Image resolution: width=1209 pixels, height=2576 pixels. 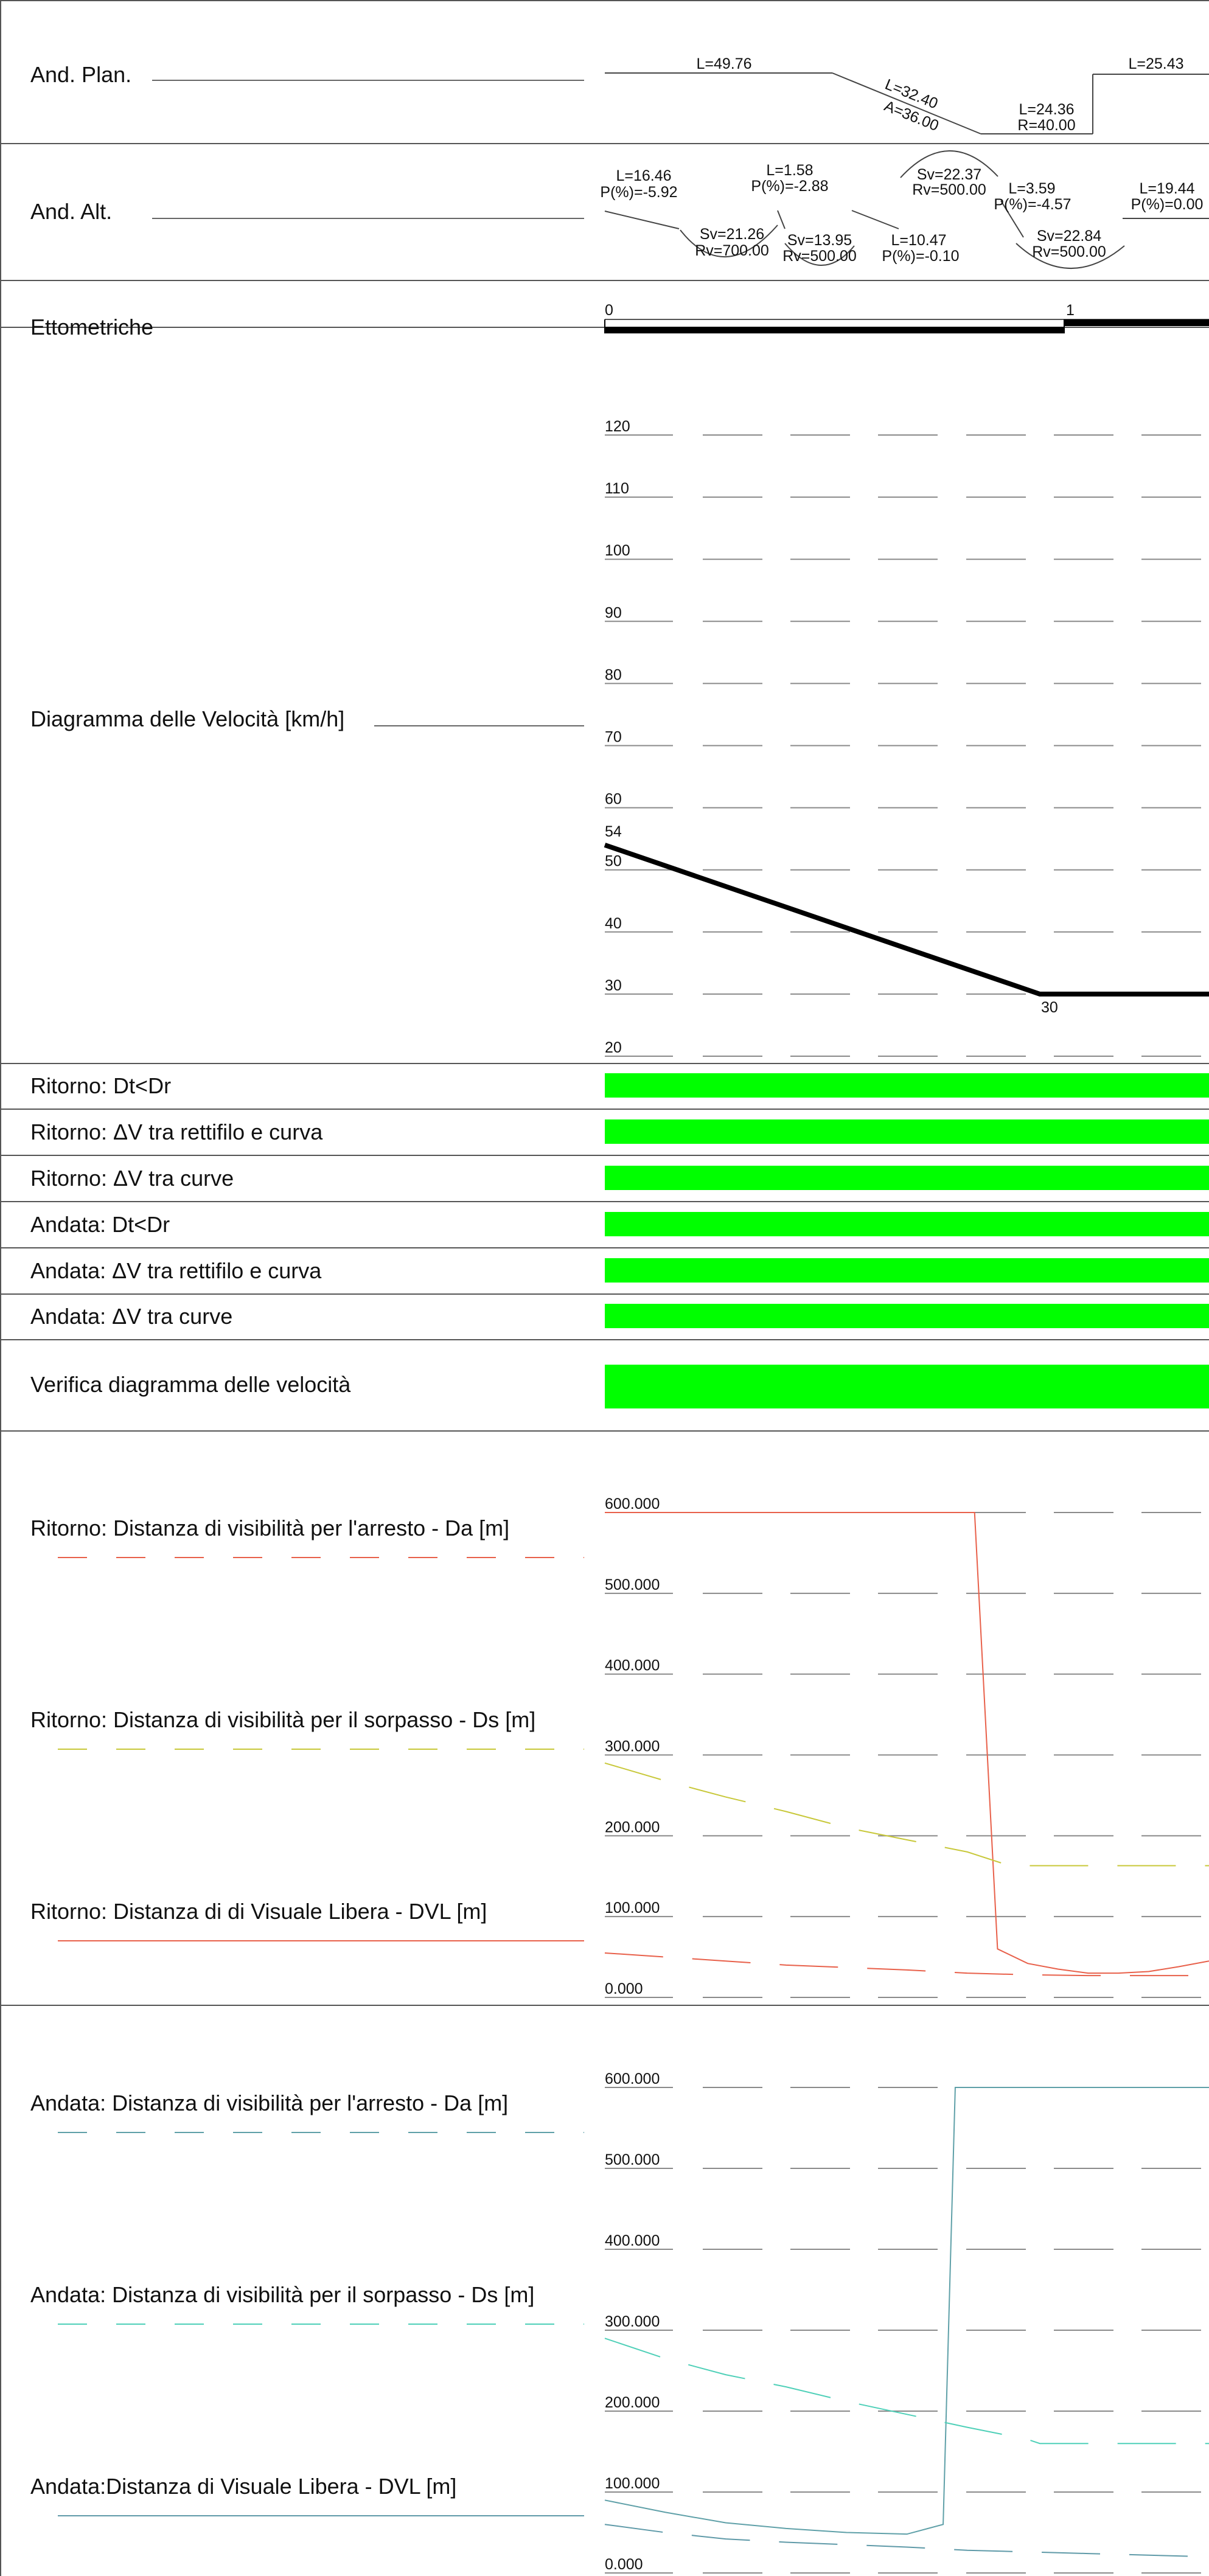 What do you see at coordinates (609, 310) in the screenshot?
I see `ettometric-tick-0: 0` at bounding box center [609, 310].